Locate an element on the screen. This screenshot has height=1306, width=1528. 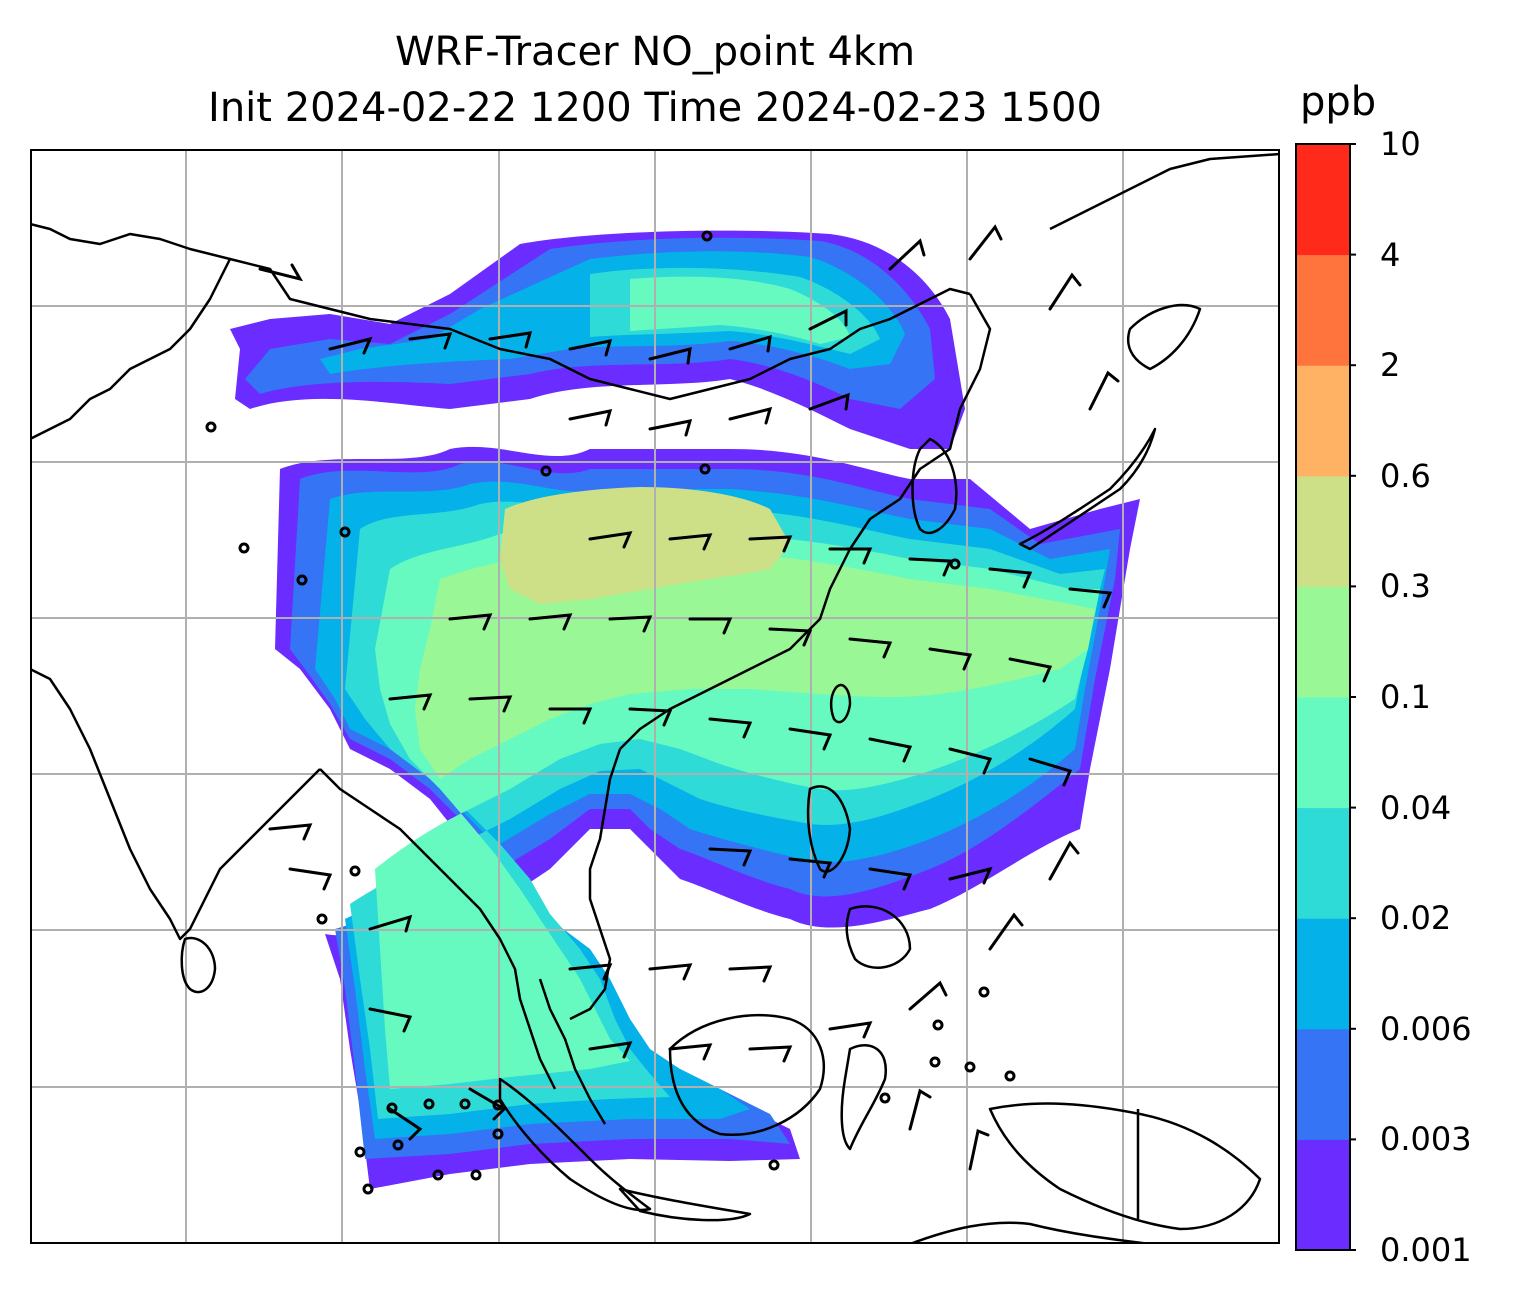
colorbar-tick-label: 0.02 is located at coordinates (1416, 918).